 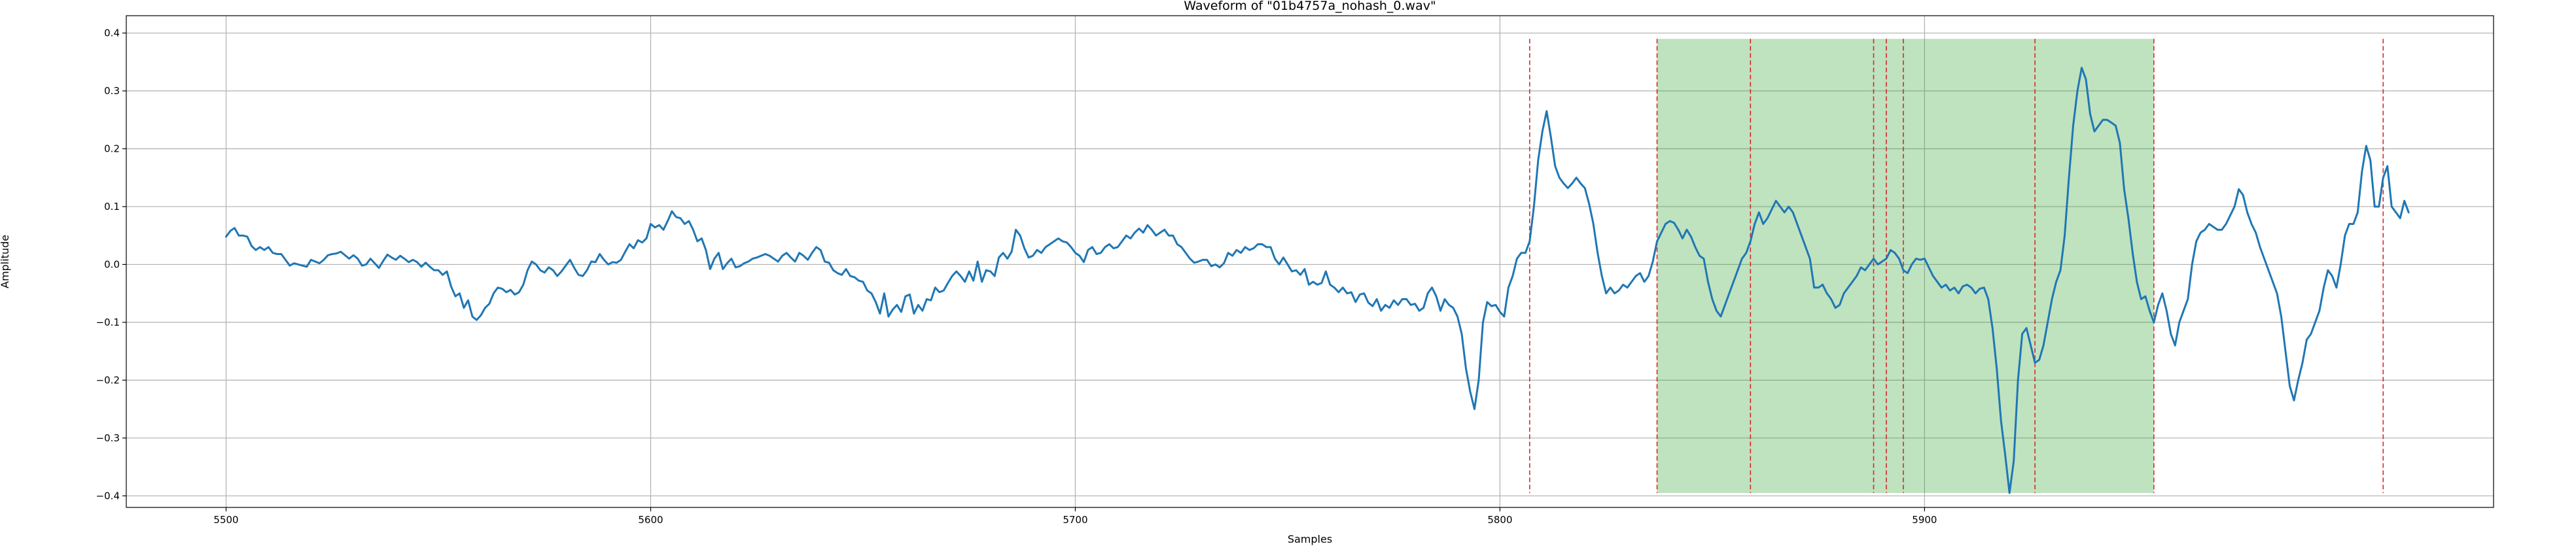 What do you see at coordinates (112, 207) in the screenshot?
I see `y-tick-label: 0.1` at bounding box center [112, 207].